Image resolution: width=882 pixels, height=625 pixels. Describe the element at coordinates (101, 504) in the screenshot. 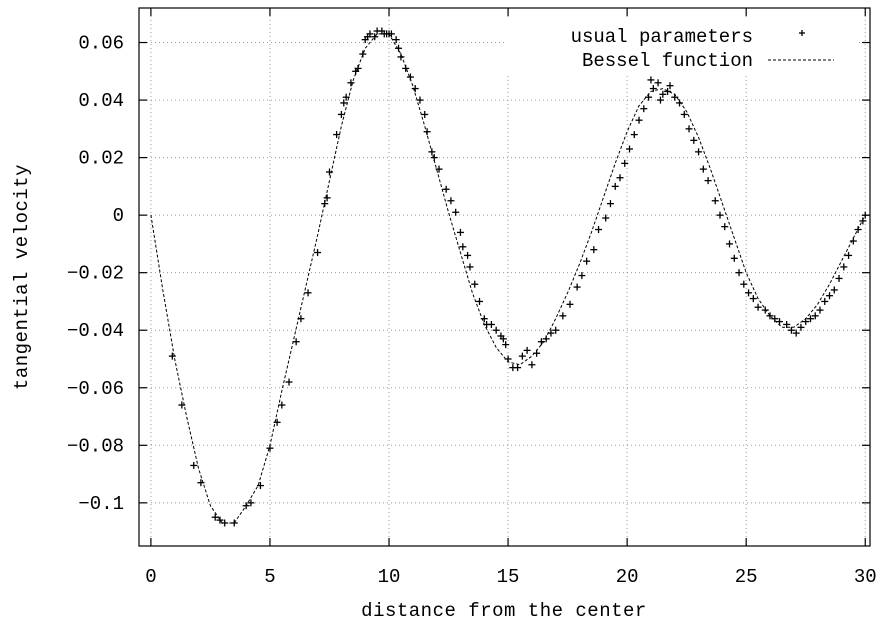

I see `y-tick-label: −0.1` at that location.